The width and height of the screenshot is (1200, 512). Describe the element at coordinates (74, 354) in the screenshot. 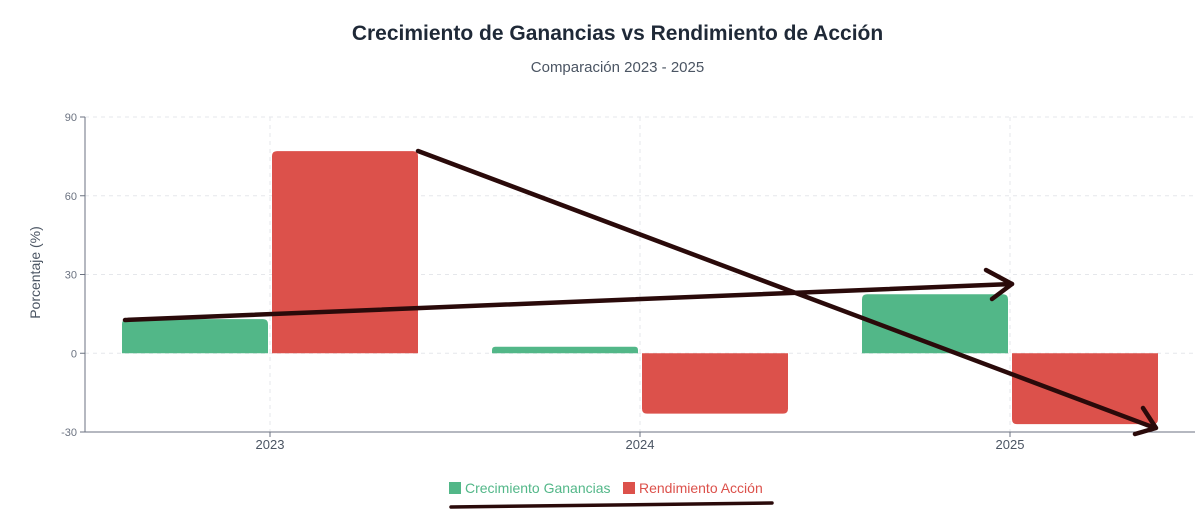

I see `y-tick-label: 0` at that location.